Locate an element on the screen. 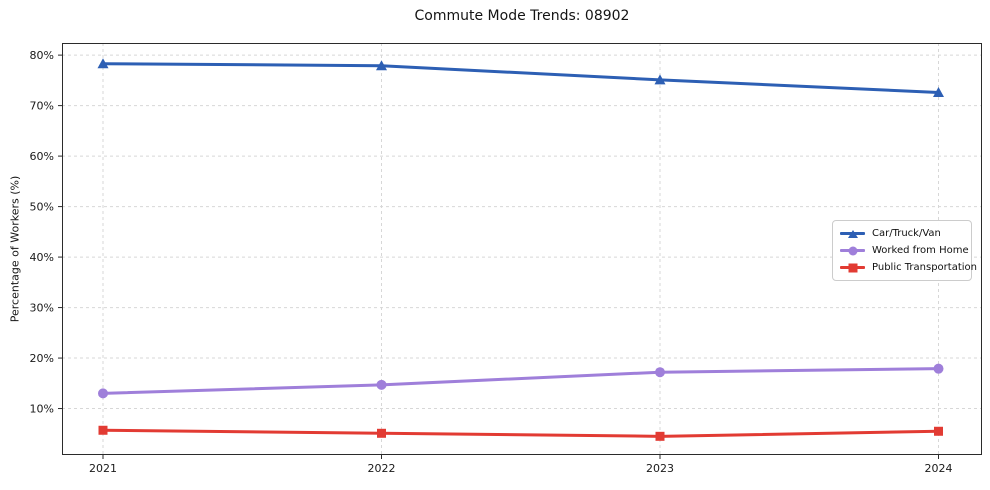  x-tick-label: 2024 is located at coordinates (939, 468).